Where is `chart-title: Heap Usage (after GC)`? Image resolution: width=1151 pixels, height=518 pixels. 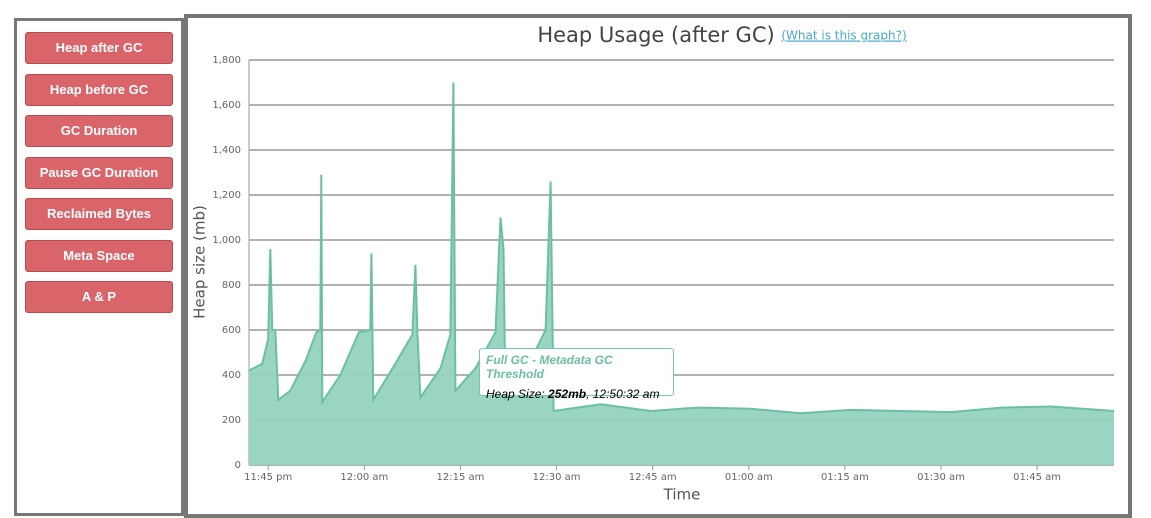 chart-title: Heap Usage (after GC) is located at coordinates (655, 35).